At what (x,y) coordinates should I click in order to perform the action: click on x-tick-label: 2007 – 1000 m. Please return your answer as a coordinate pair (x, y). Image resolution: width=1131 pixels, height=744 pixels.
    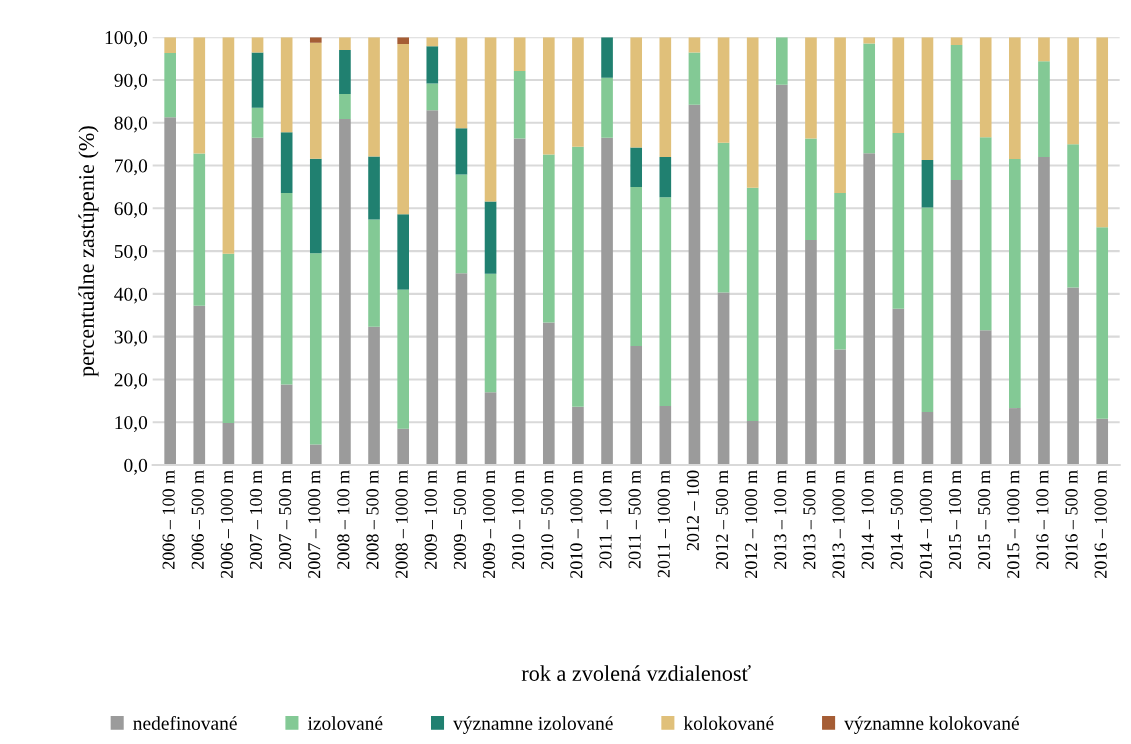
    Looking at the image, I should click on (314, 524).